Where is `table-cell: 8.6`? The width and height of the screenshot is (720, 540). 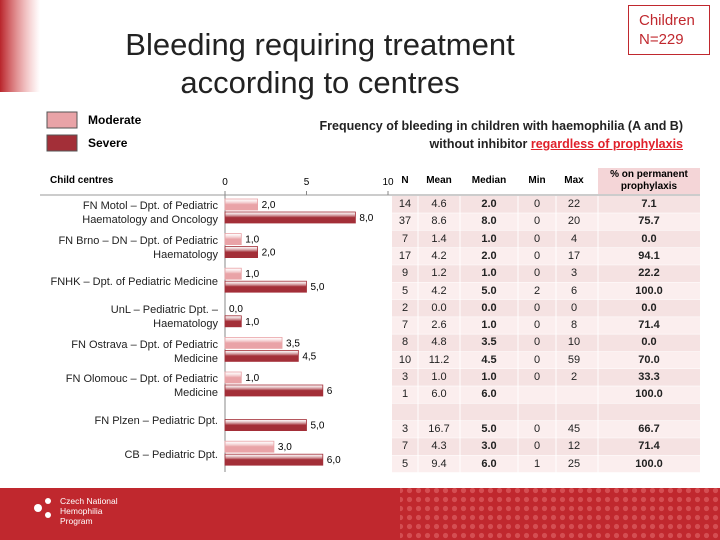
table-cell: 8.6 is located at coordinates (439, 221).